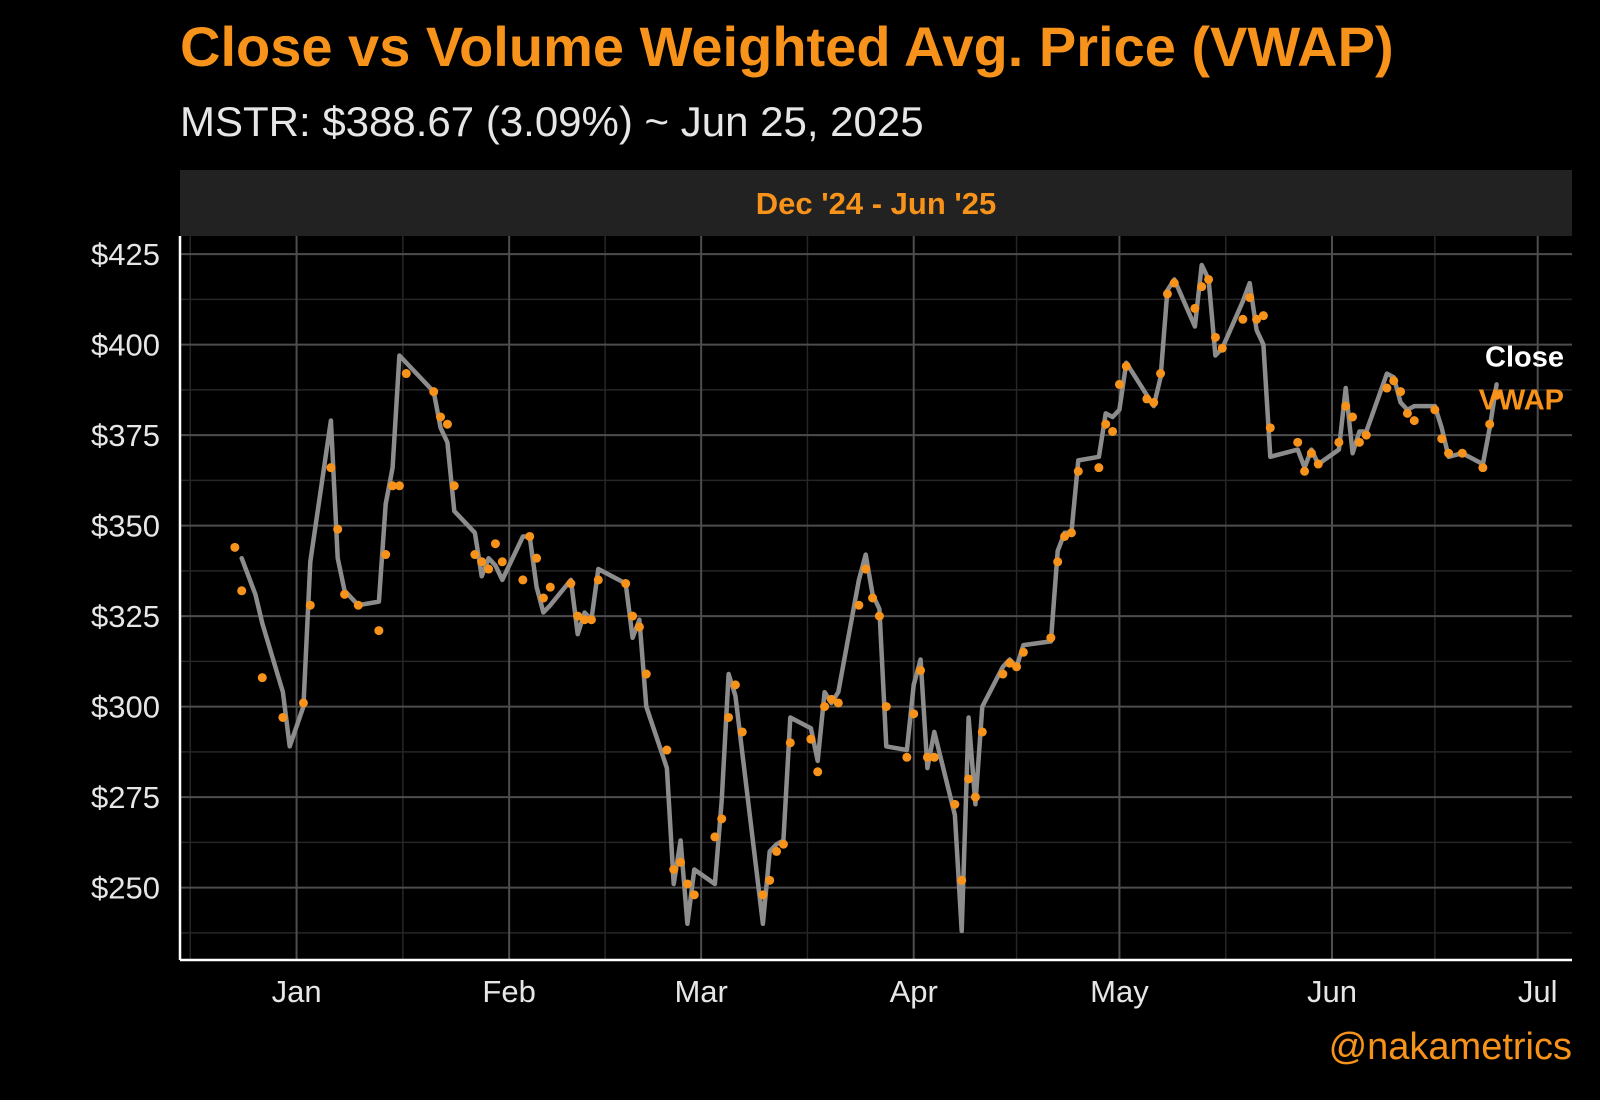  What do you see at coordinates (125, 797) in the screenshot?
I see `y-tick-label: $275` at bounding box center [125, 797].